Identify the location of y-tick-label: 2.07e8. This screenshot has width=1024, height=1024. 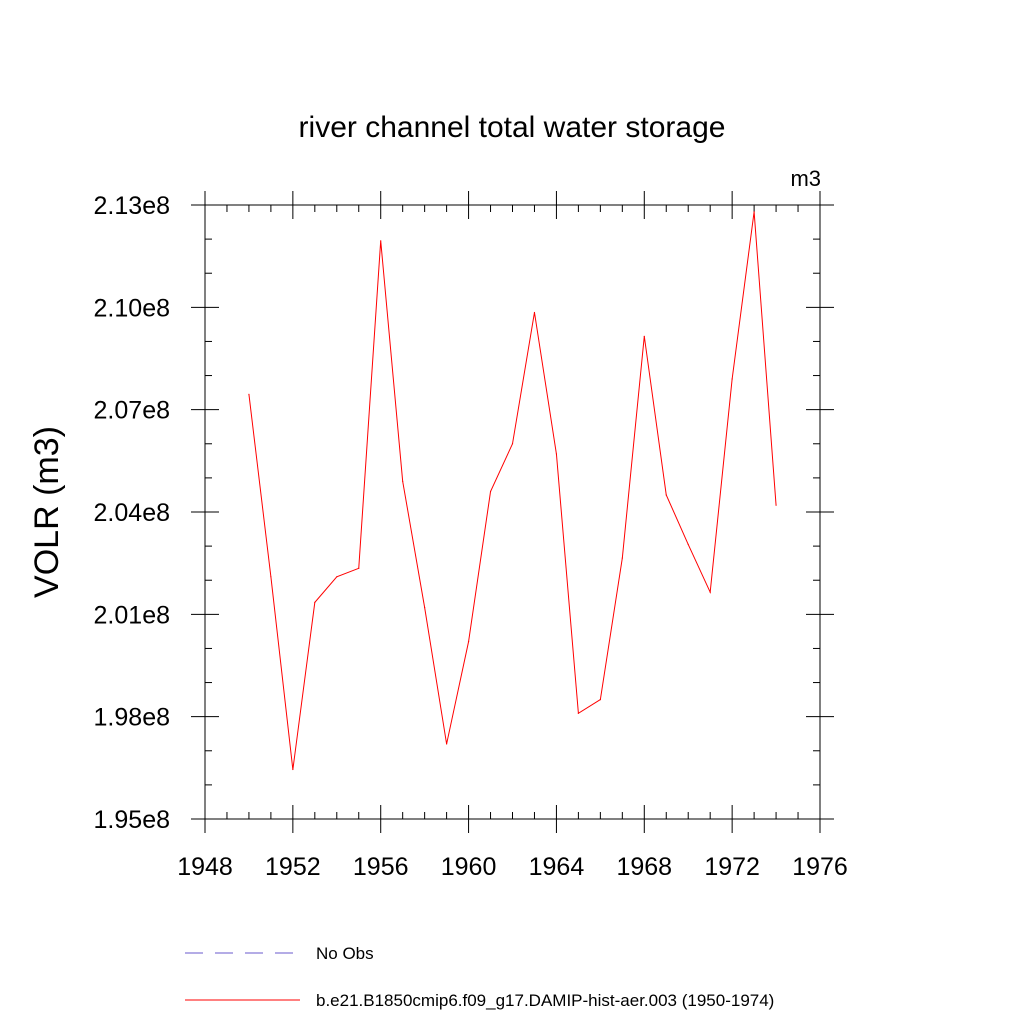
(132, 411).